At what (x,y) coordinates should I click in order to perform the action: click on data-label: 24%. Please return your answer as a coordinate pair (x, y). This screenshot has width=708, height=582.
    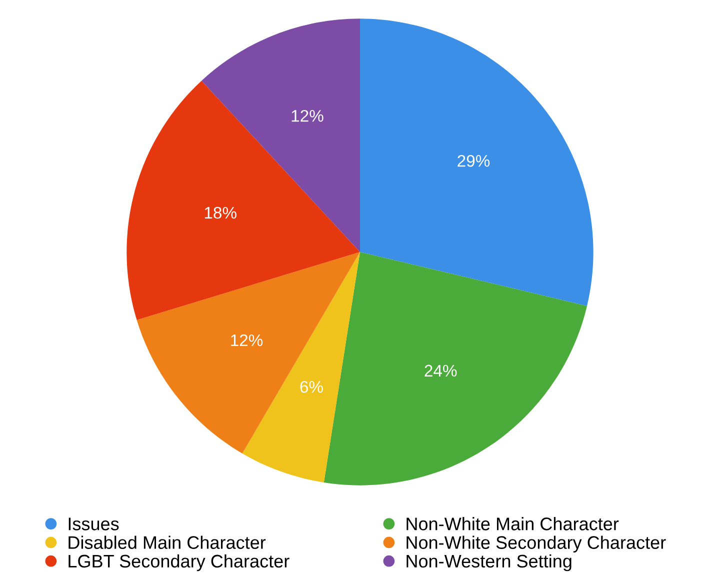
    Looking at the image, I should click on (440, 370).